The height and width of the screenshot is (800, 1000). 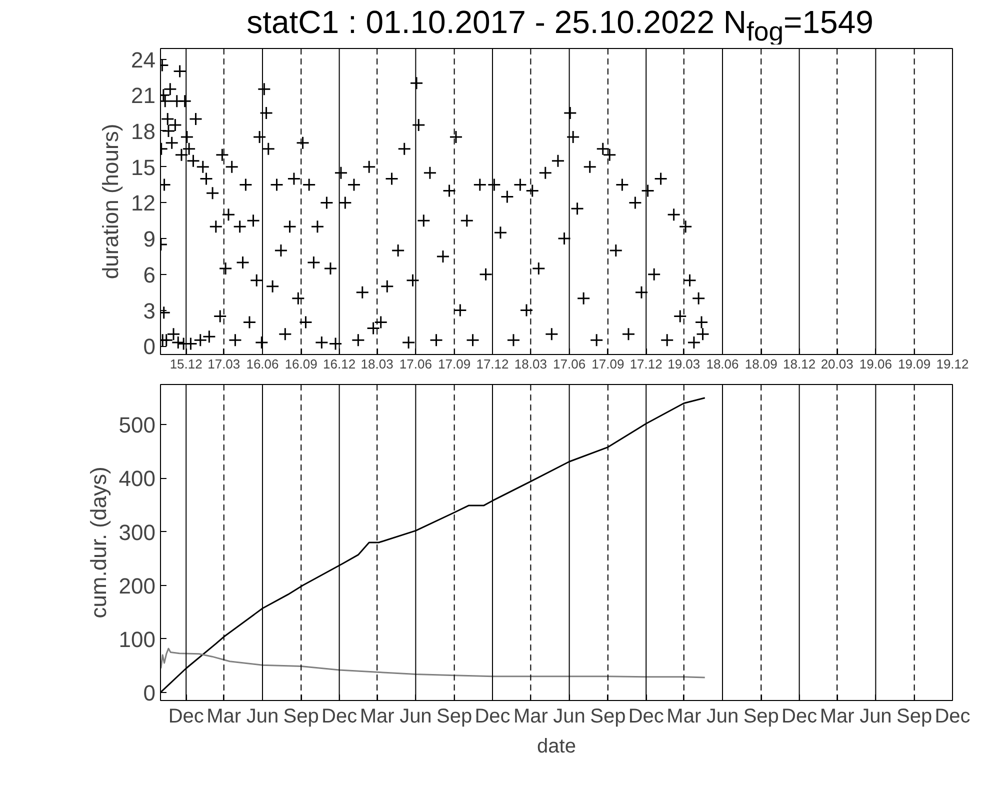 I want to click on x-tick-label: 18.12, so click(x=799, y=364).